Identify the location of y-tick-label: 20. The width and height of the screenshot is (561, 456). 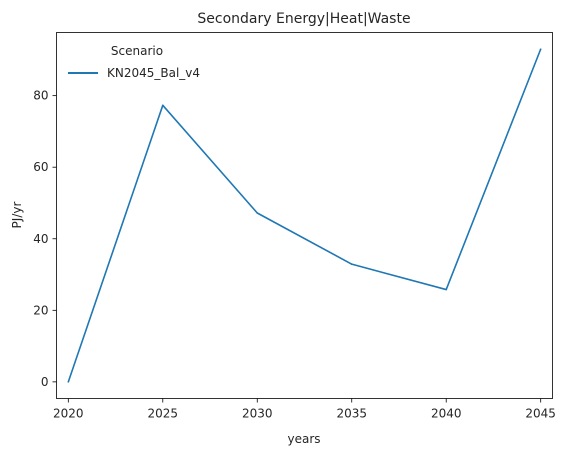
(40, 310).